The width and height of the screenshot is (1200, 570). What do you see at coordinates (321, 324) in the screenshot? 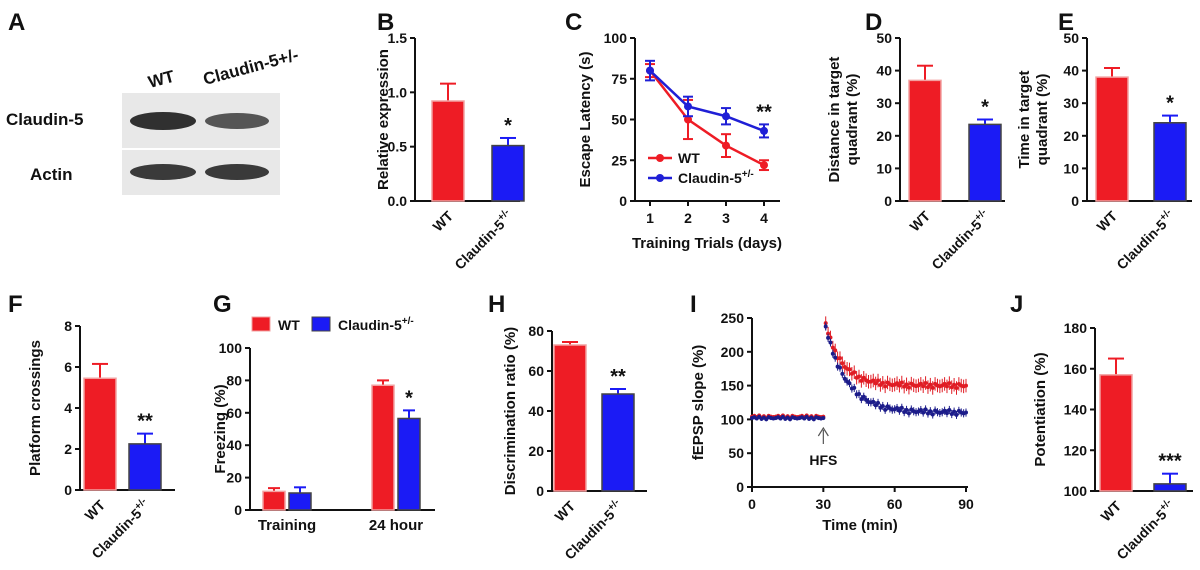
I see `panel-g-legend-swatch-claudin` at bounding box center [321, 324].